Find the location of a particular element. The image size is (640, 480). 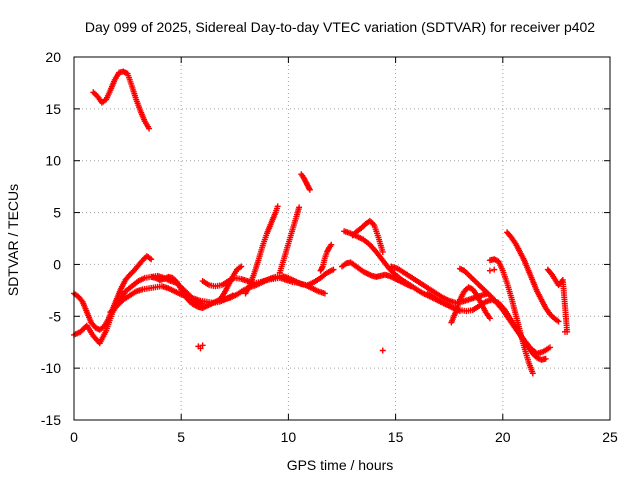

x-axis-label: GPS time / hours is located at coordinates (340, 465).